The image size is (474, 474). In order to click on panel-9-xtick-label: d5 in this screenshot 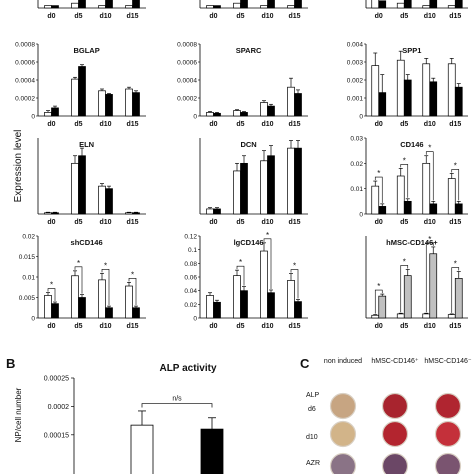, I will do `click(78, 326)`.